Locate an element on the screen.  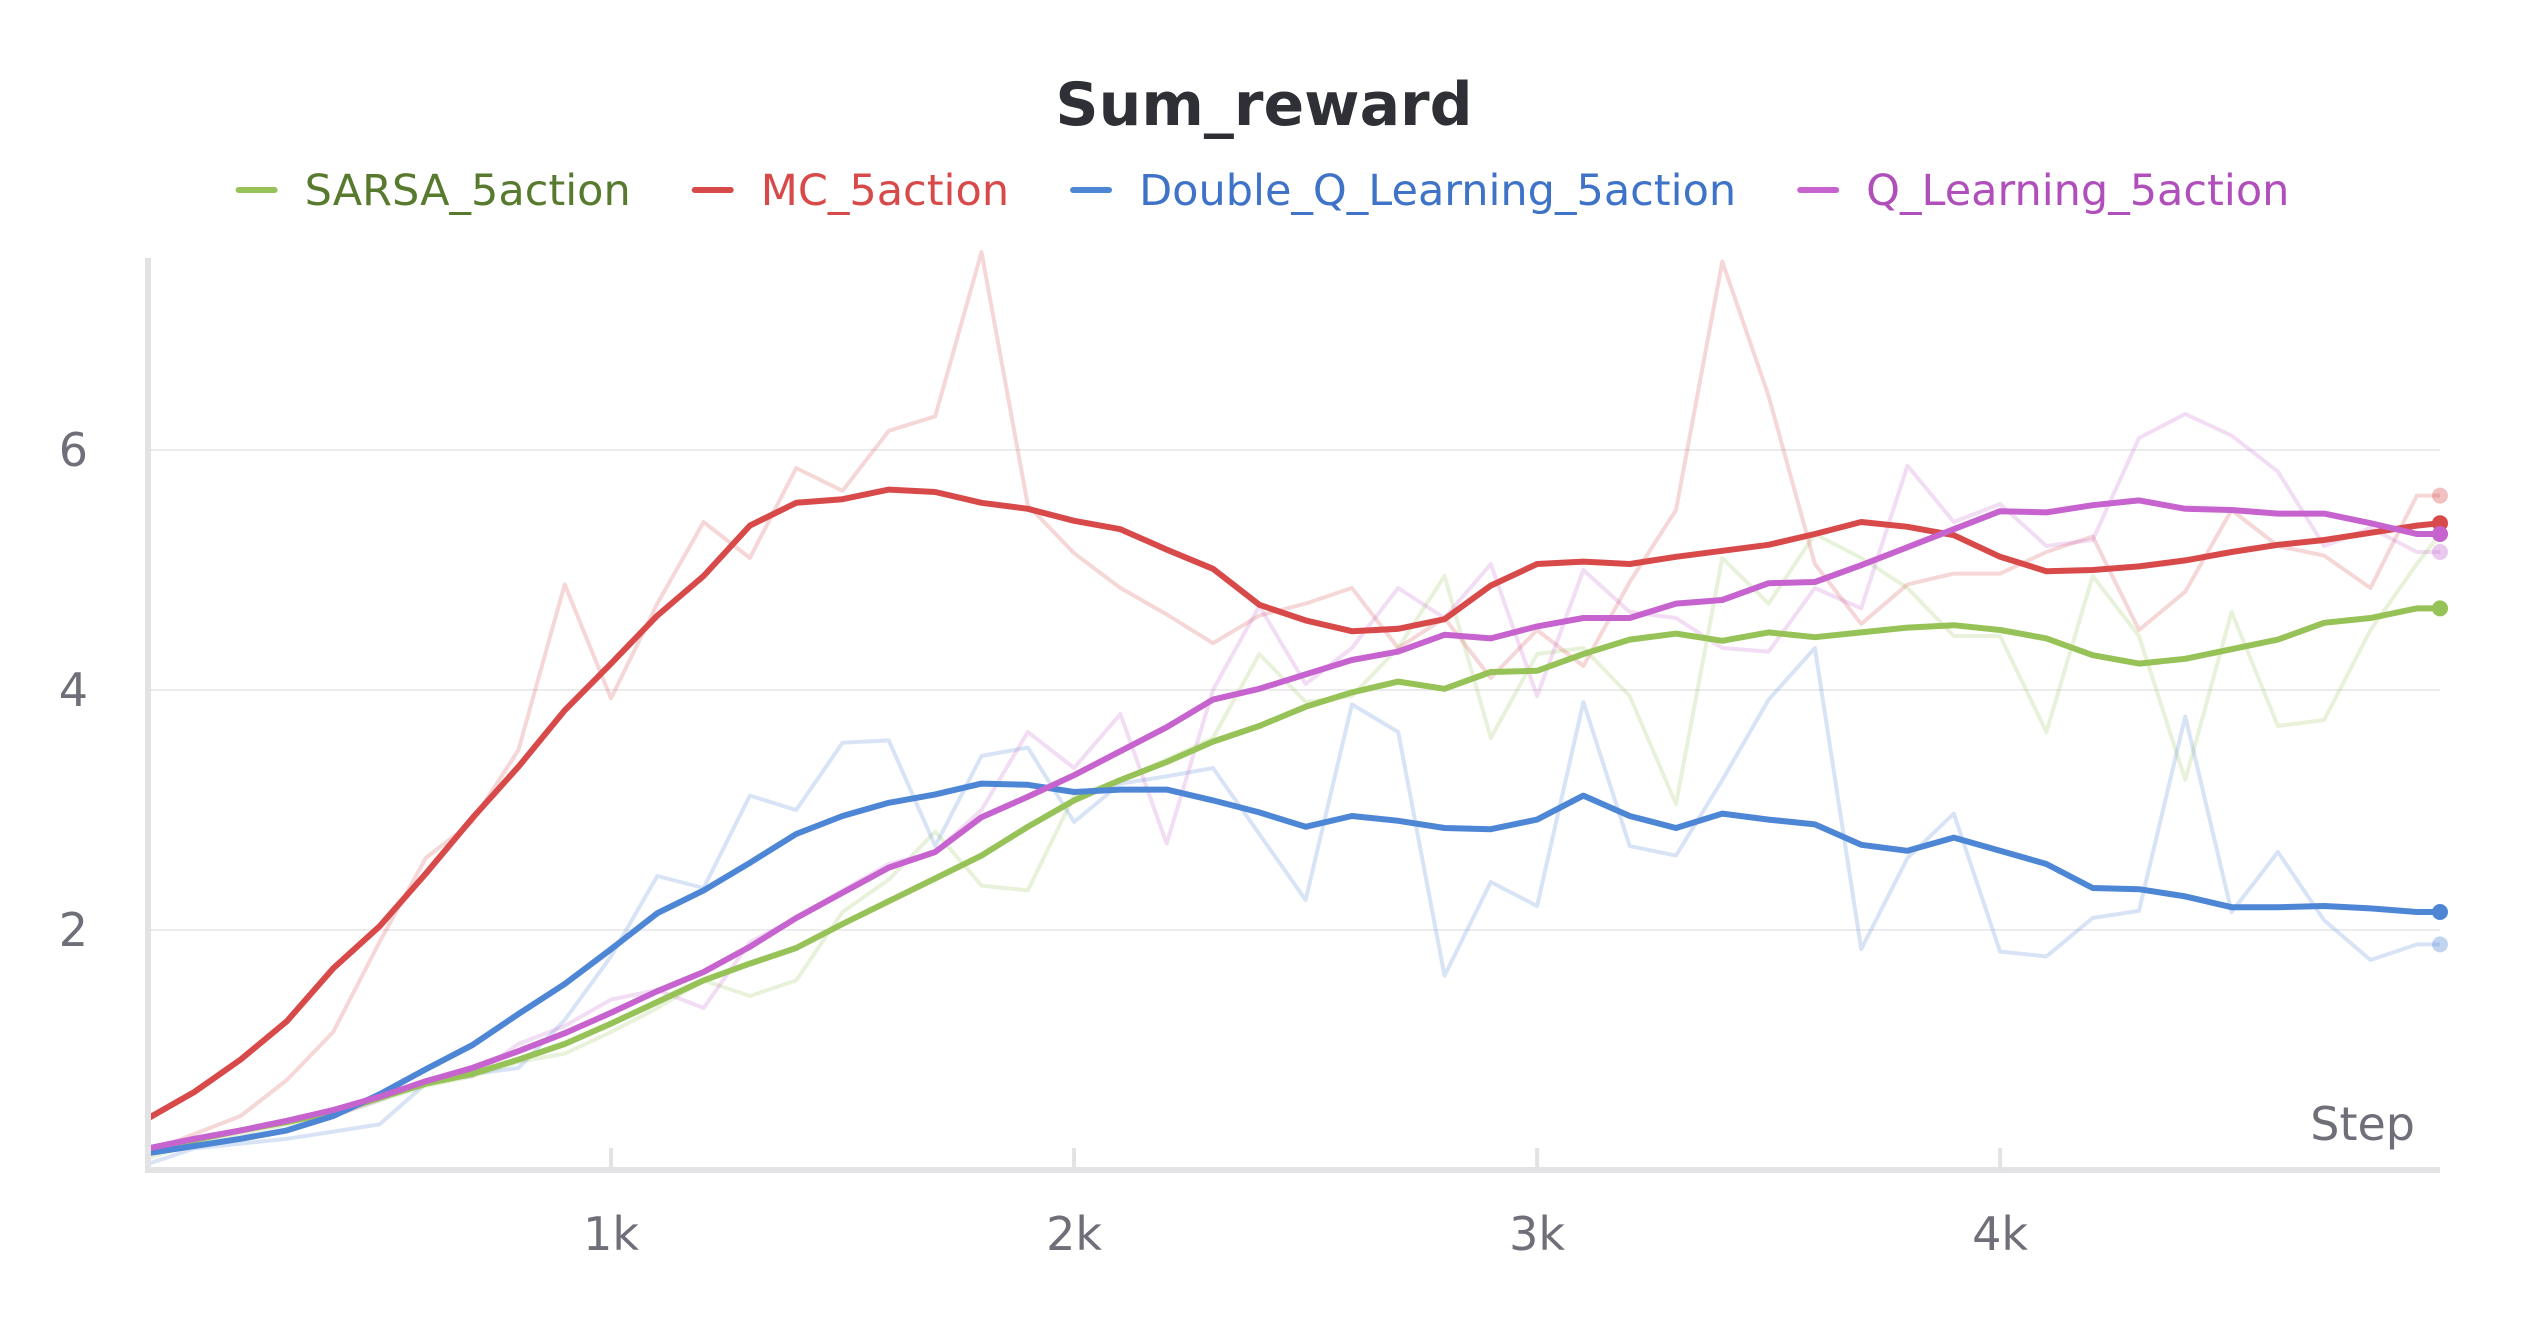
legend-item-mc-5action: MC_5action is located at coordinates (850, 191).